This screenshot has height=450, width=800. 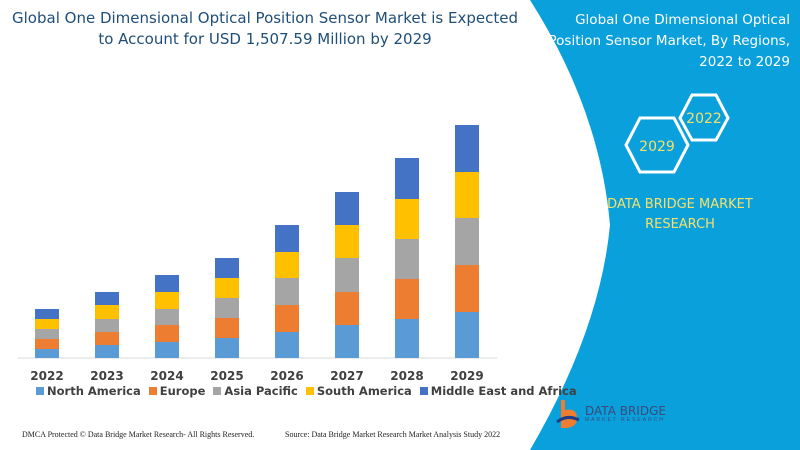 What do you see at coordinates (227, 308) in the screenshot?
I see `bar-segment-2025-asia-pacific` at bounding box center [227, 308].